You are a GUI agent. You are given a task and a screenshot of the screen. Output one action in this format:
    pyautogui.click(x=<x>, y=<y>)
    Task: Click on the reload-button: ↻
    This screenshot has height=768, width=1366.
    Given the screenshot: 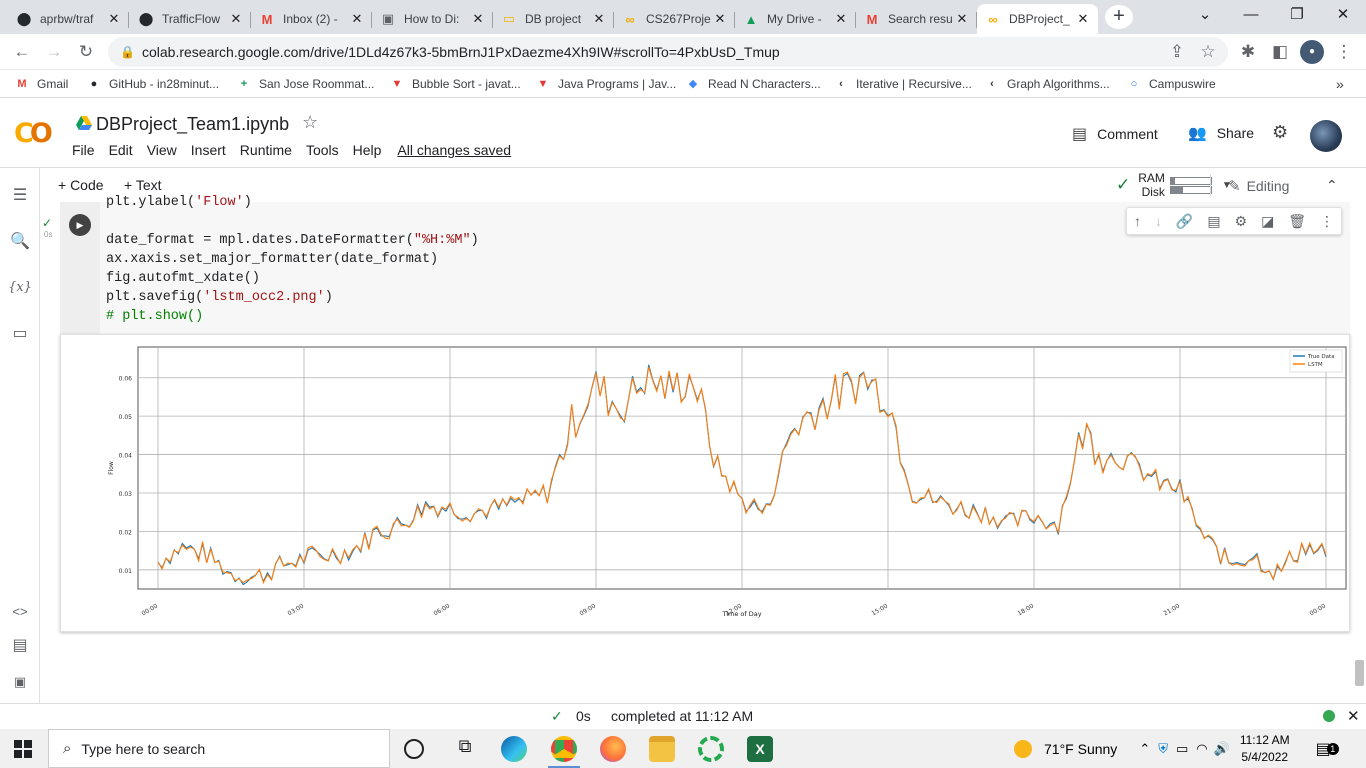 What is the action you would take?
    pyautogui.click(x=86, y=51)
    